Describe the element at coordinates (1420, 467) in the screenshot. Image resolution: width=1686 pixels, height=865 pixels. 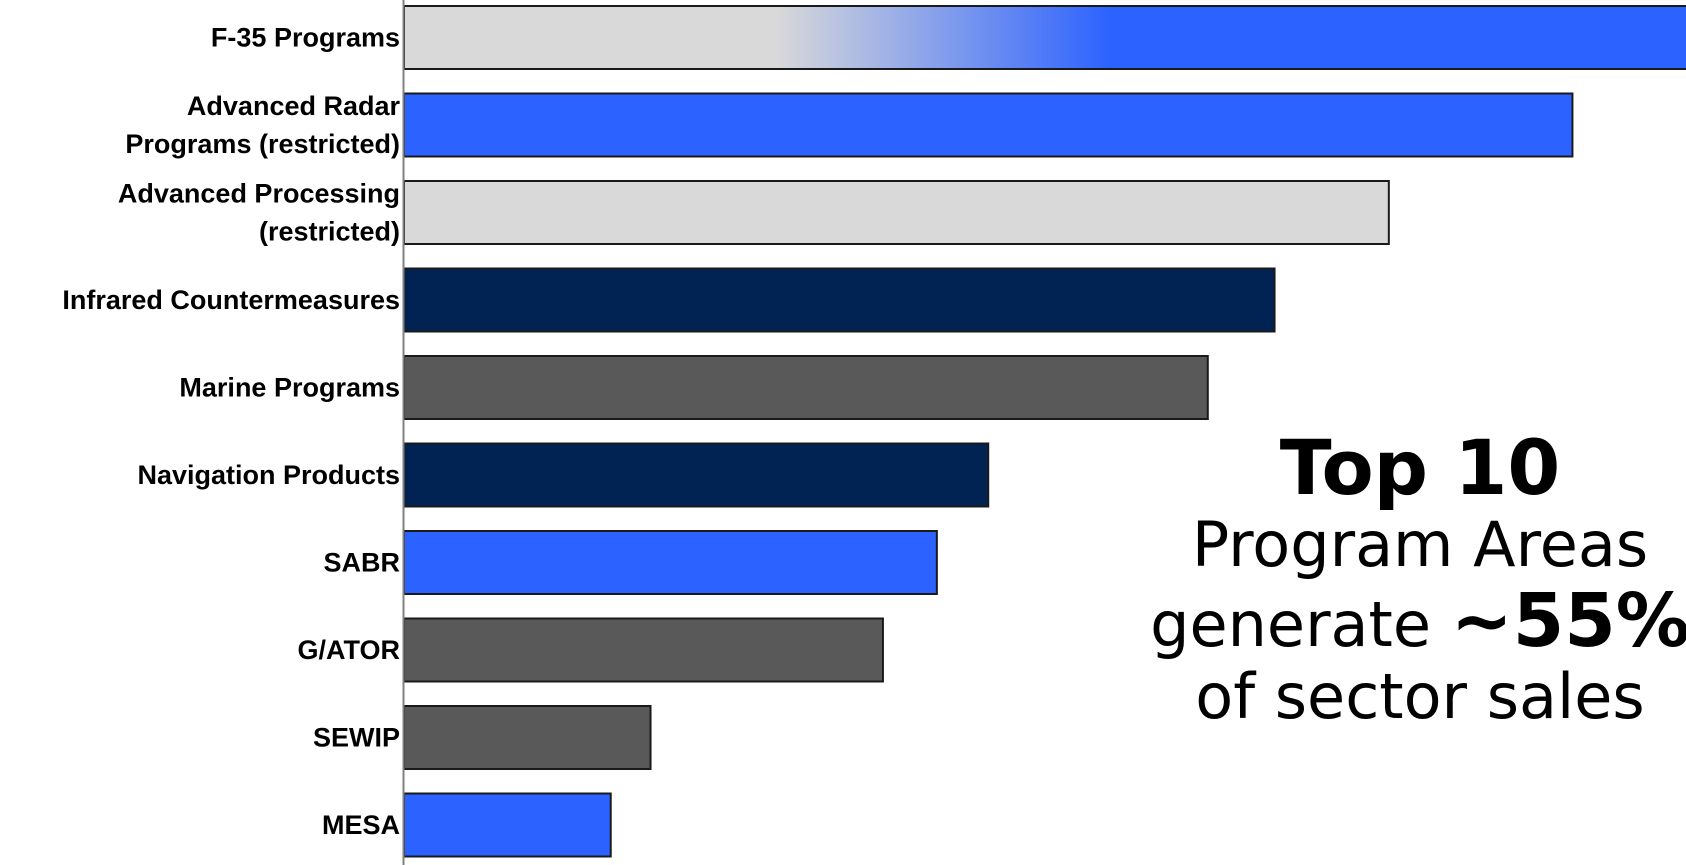
I see `callout-headline: Top 10` at that location.